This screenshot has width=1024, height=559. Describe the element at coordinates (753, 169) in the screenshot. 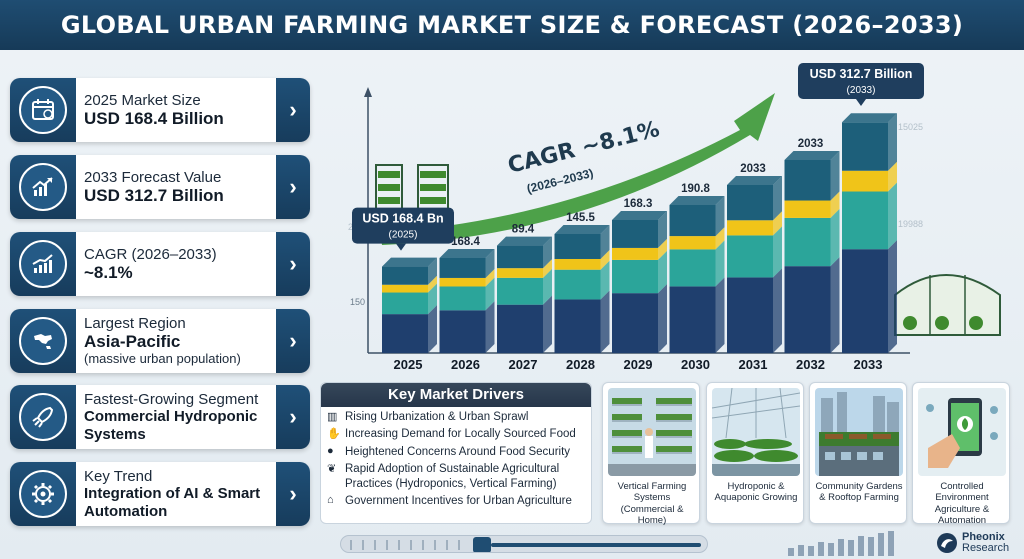

I see `data-label: 2033` at that location.